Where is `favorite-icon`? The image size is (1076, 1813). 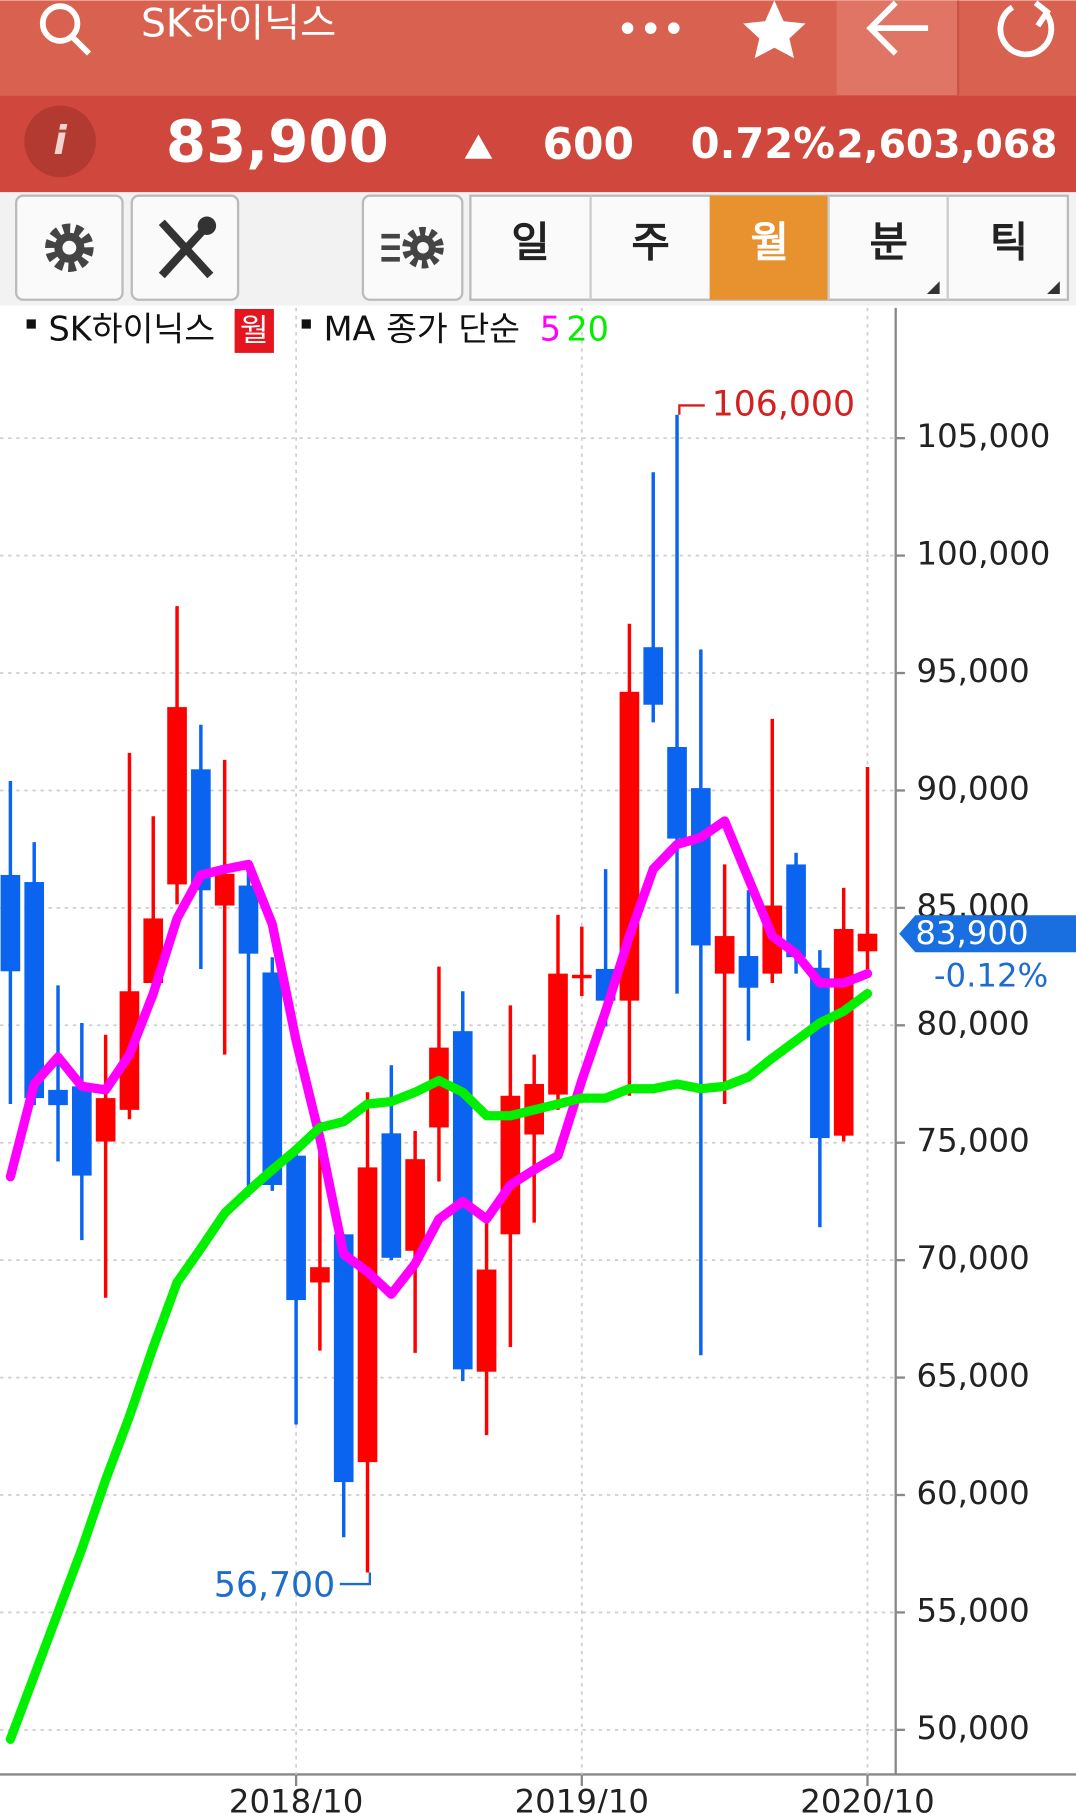
favorite-icon is located at coordinates (774, 29).